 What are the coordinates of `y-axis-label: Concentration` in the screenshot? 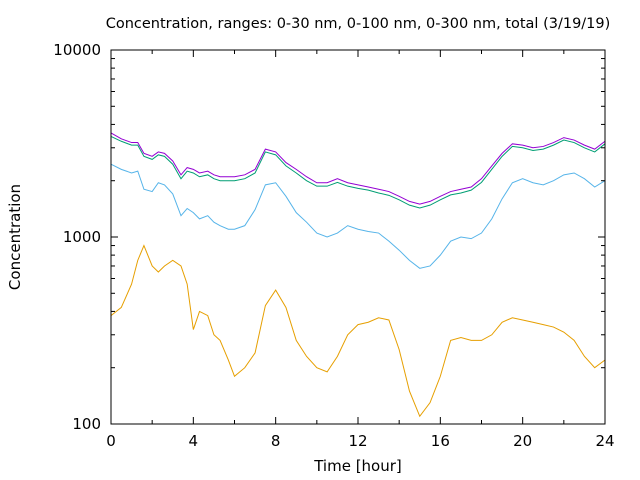 It's located at (15, 237).